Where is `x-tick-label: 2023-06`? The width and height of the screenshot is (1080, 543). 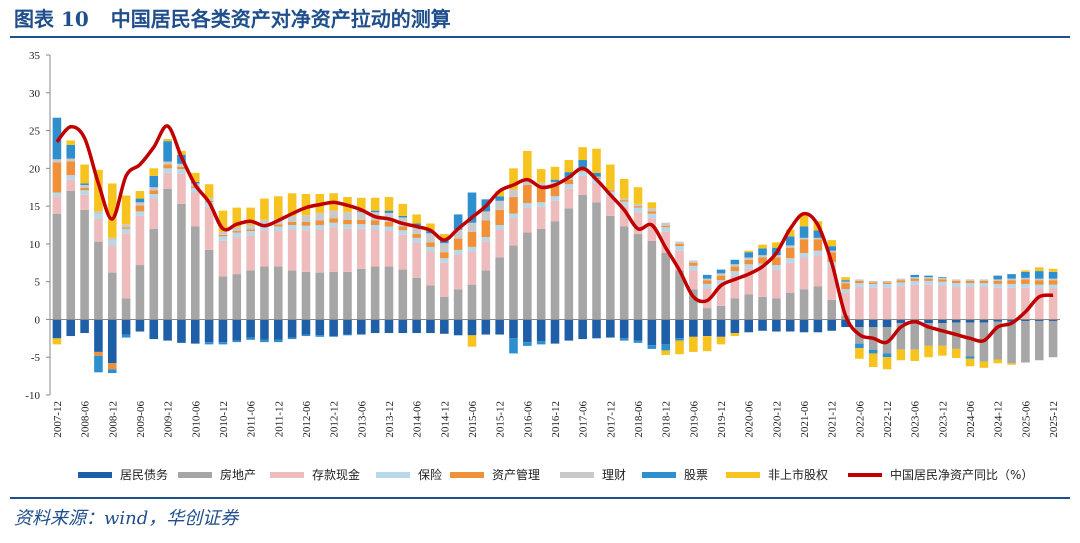 x-tick-label: 2023-06 is located at coordinates (916, 419).